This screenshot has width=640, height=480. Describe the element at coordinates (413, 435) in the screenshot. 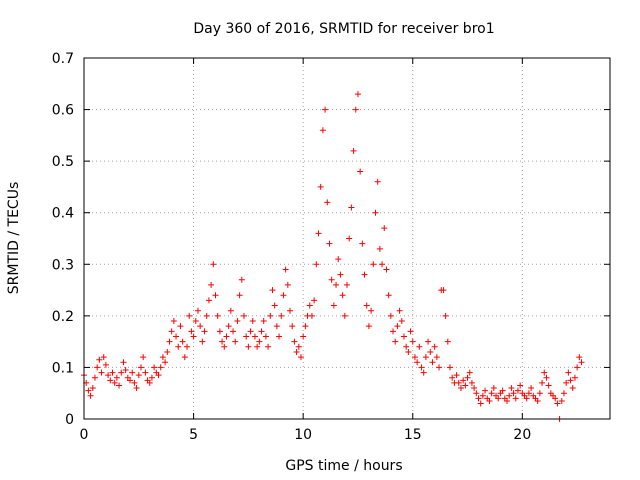

I see `x-tick-label: 15` at that location.